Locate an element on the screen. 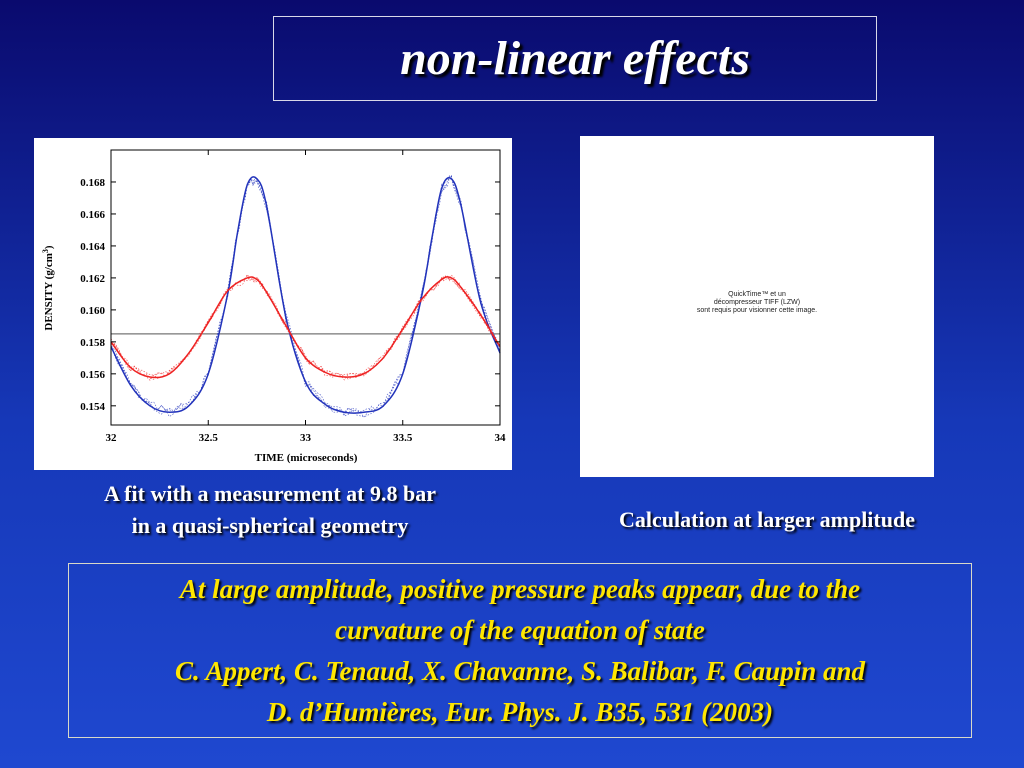  x-tick-label: 33 is located at coordinates (306, 438).